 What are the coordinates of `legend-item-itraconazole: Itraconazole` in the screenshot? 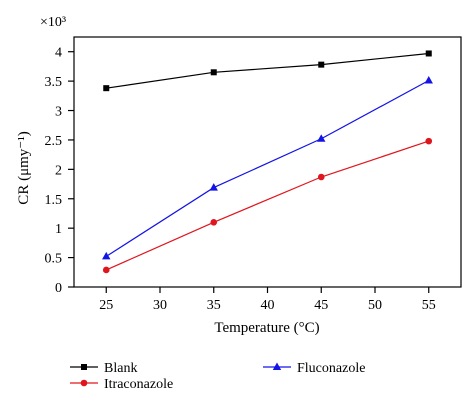 It's located at (121, 384).